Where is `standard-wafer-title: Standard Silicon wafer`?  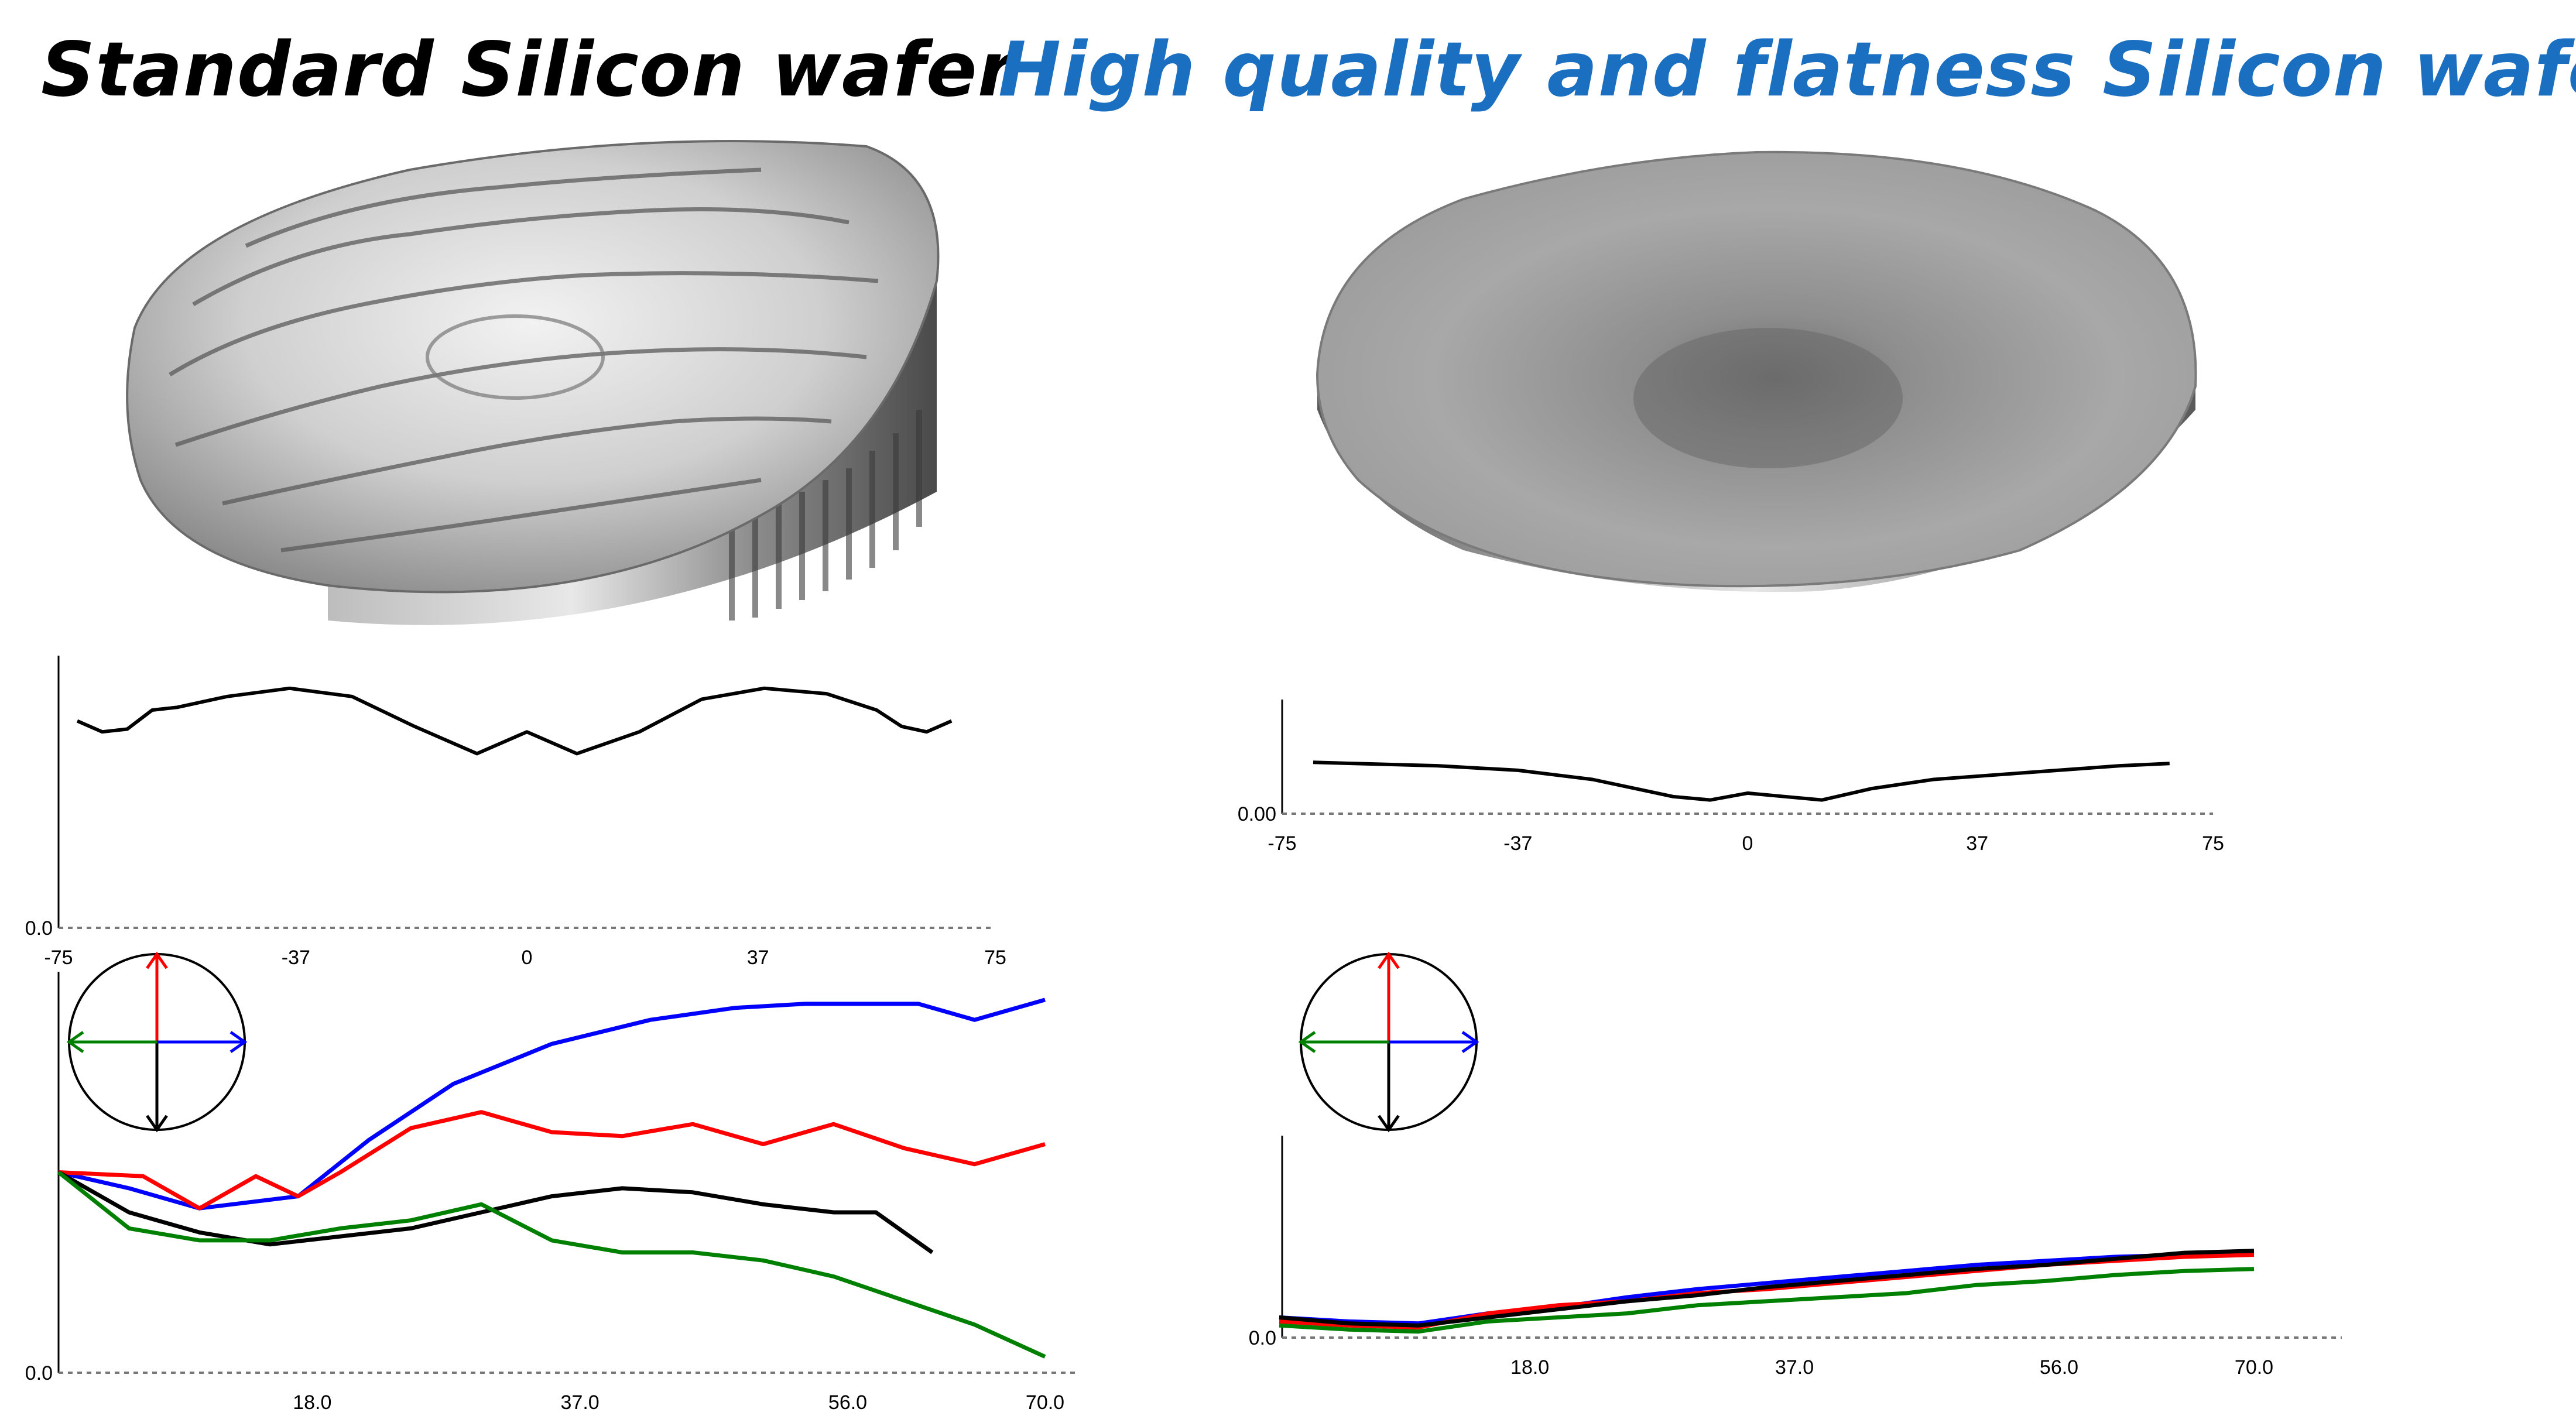 standard-wafer-title: Standard Silicon wafer is located at coordinates (528, 70).